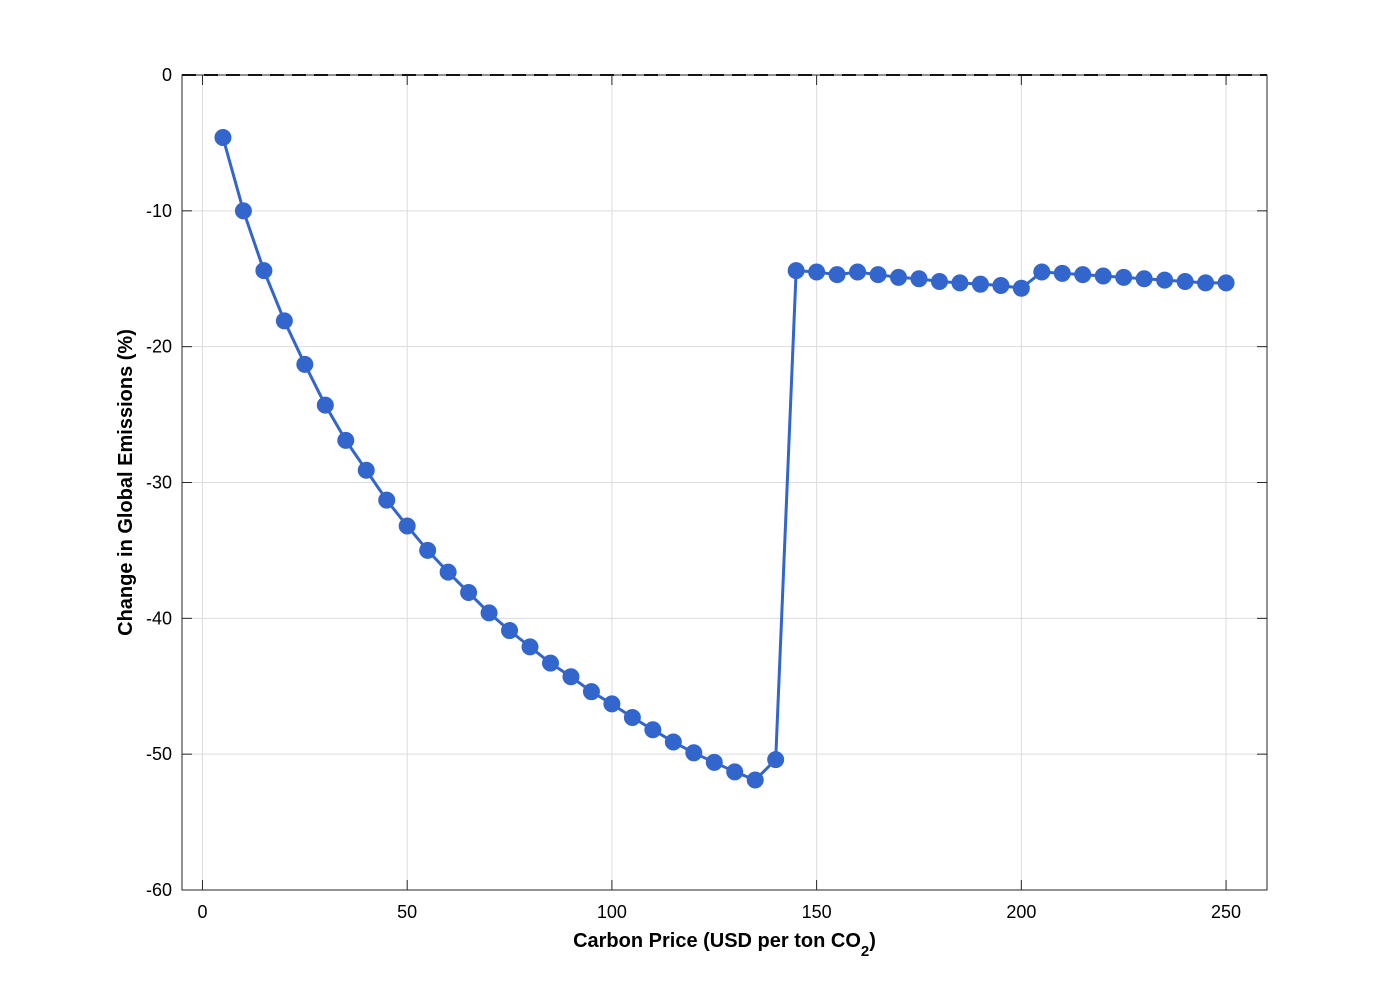  Describe the element at coordinates (159, 347) in the screenshot. I see `y-tick-label: -20` at that location.